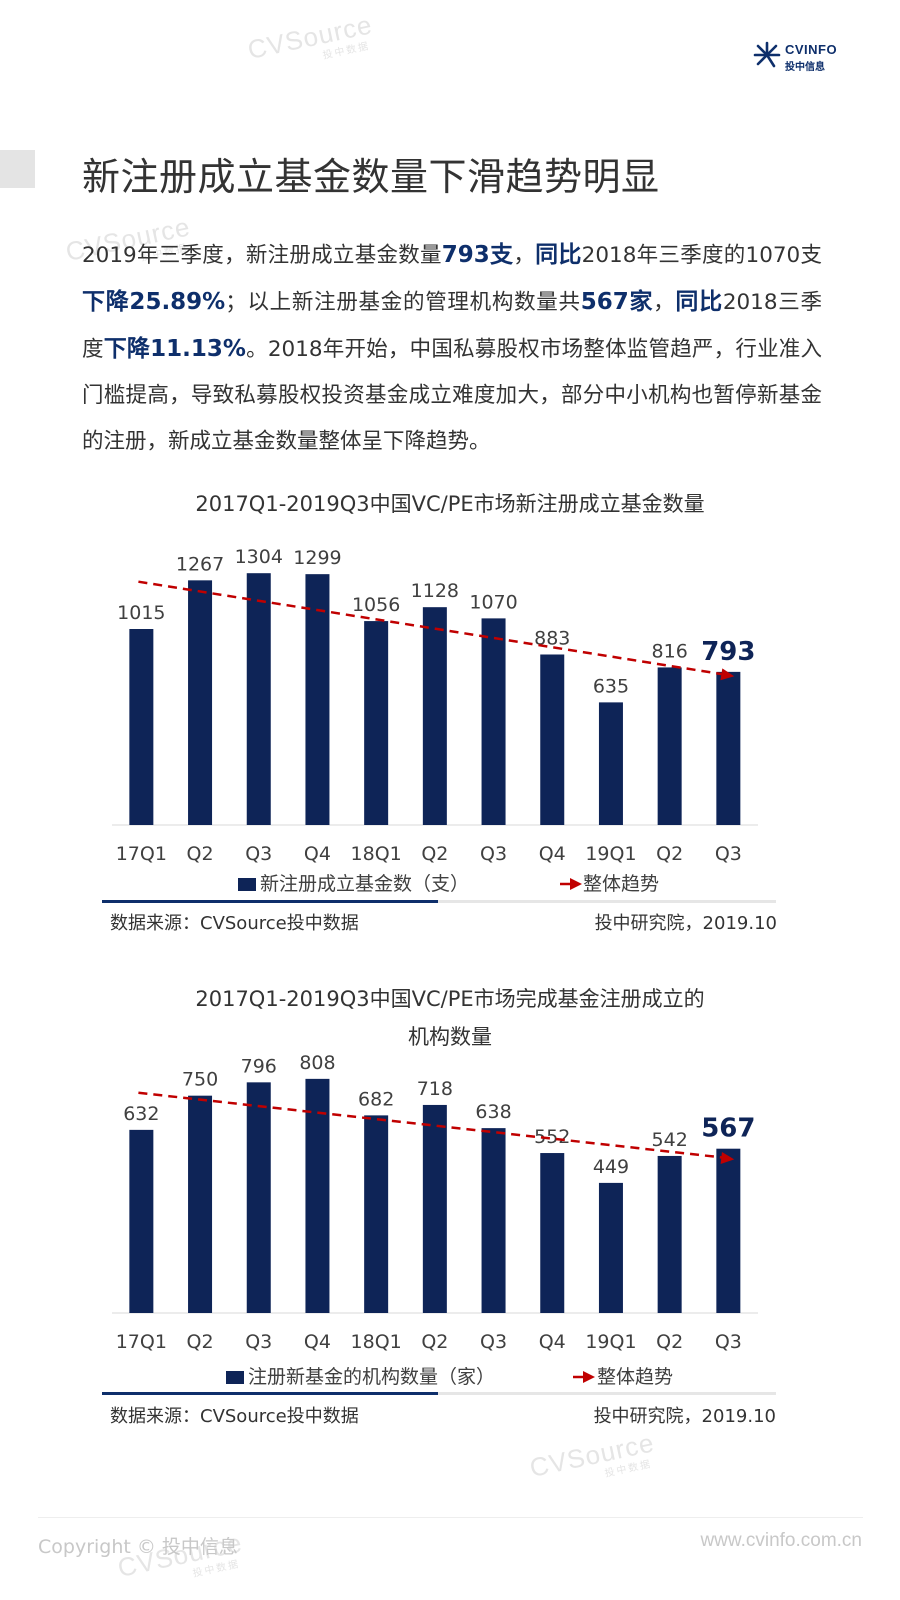 The image size is (900, 1600). Describe the element at coordinates (617, 302) in the screenshot. I see `intro-highlight: 567家` at that location.